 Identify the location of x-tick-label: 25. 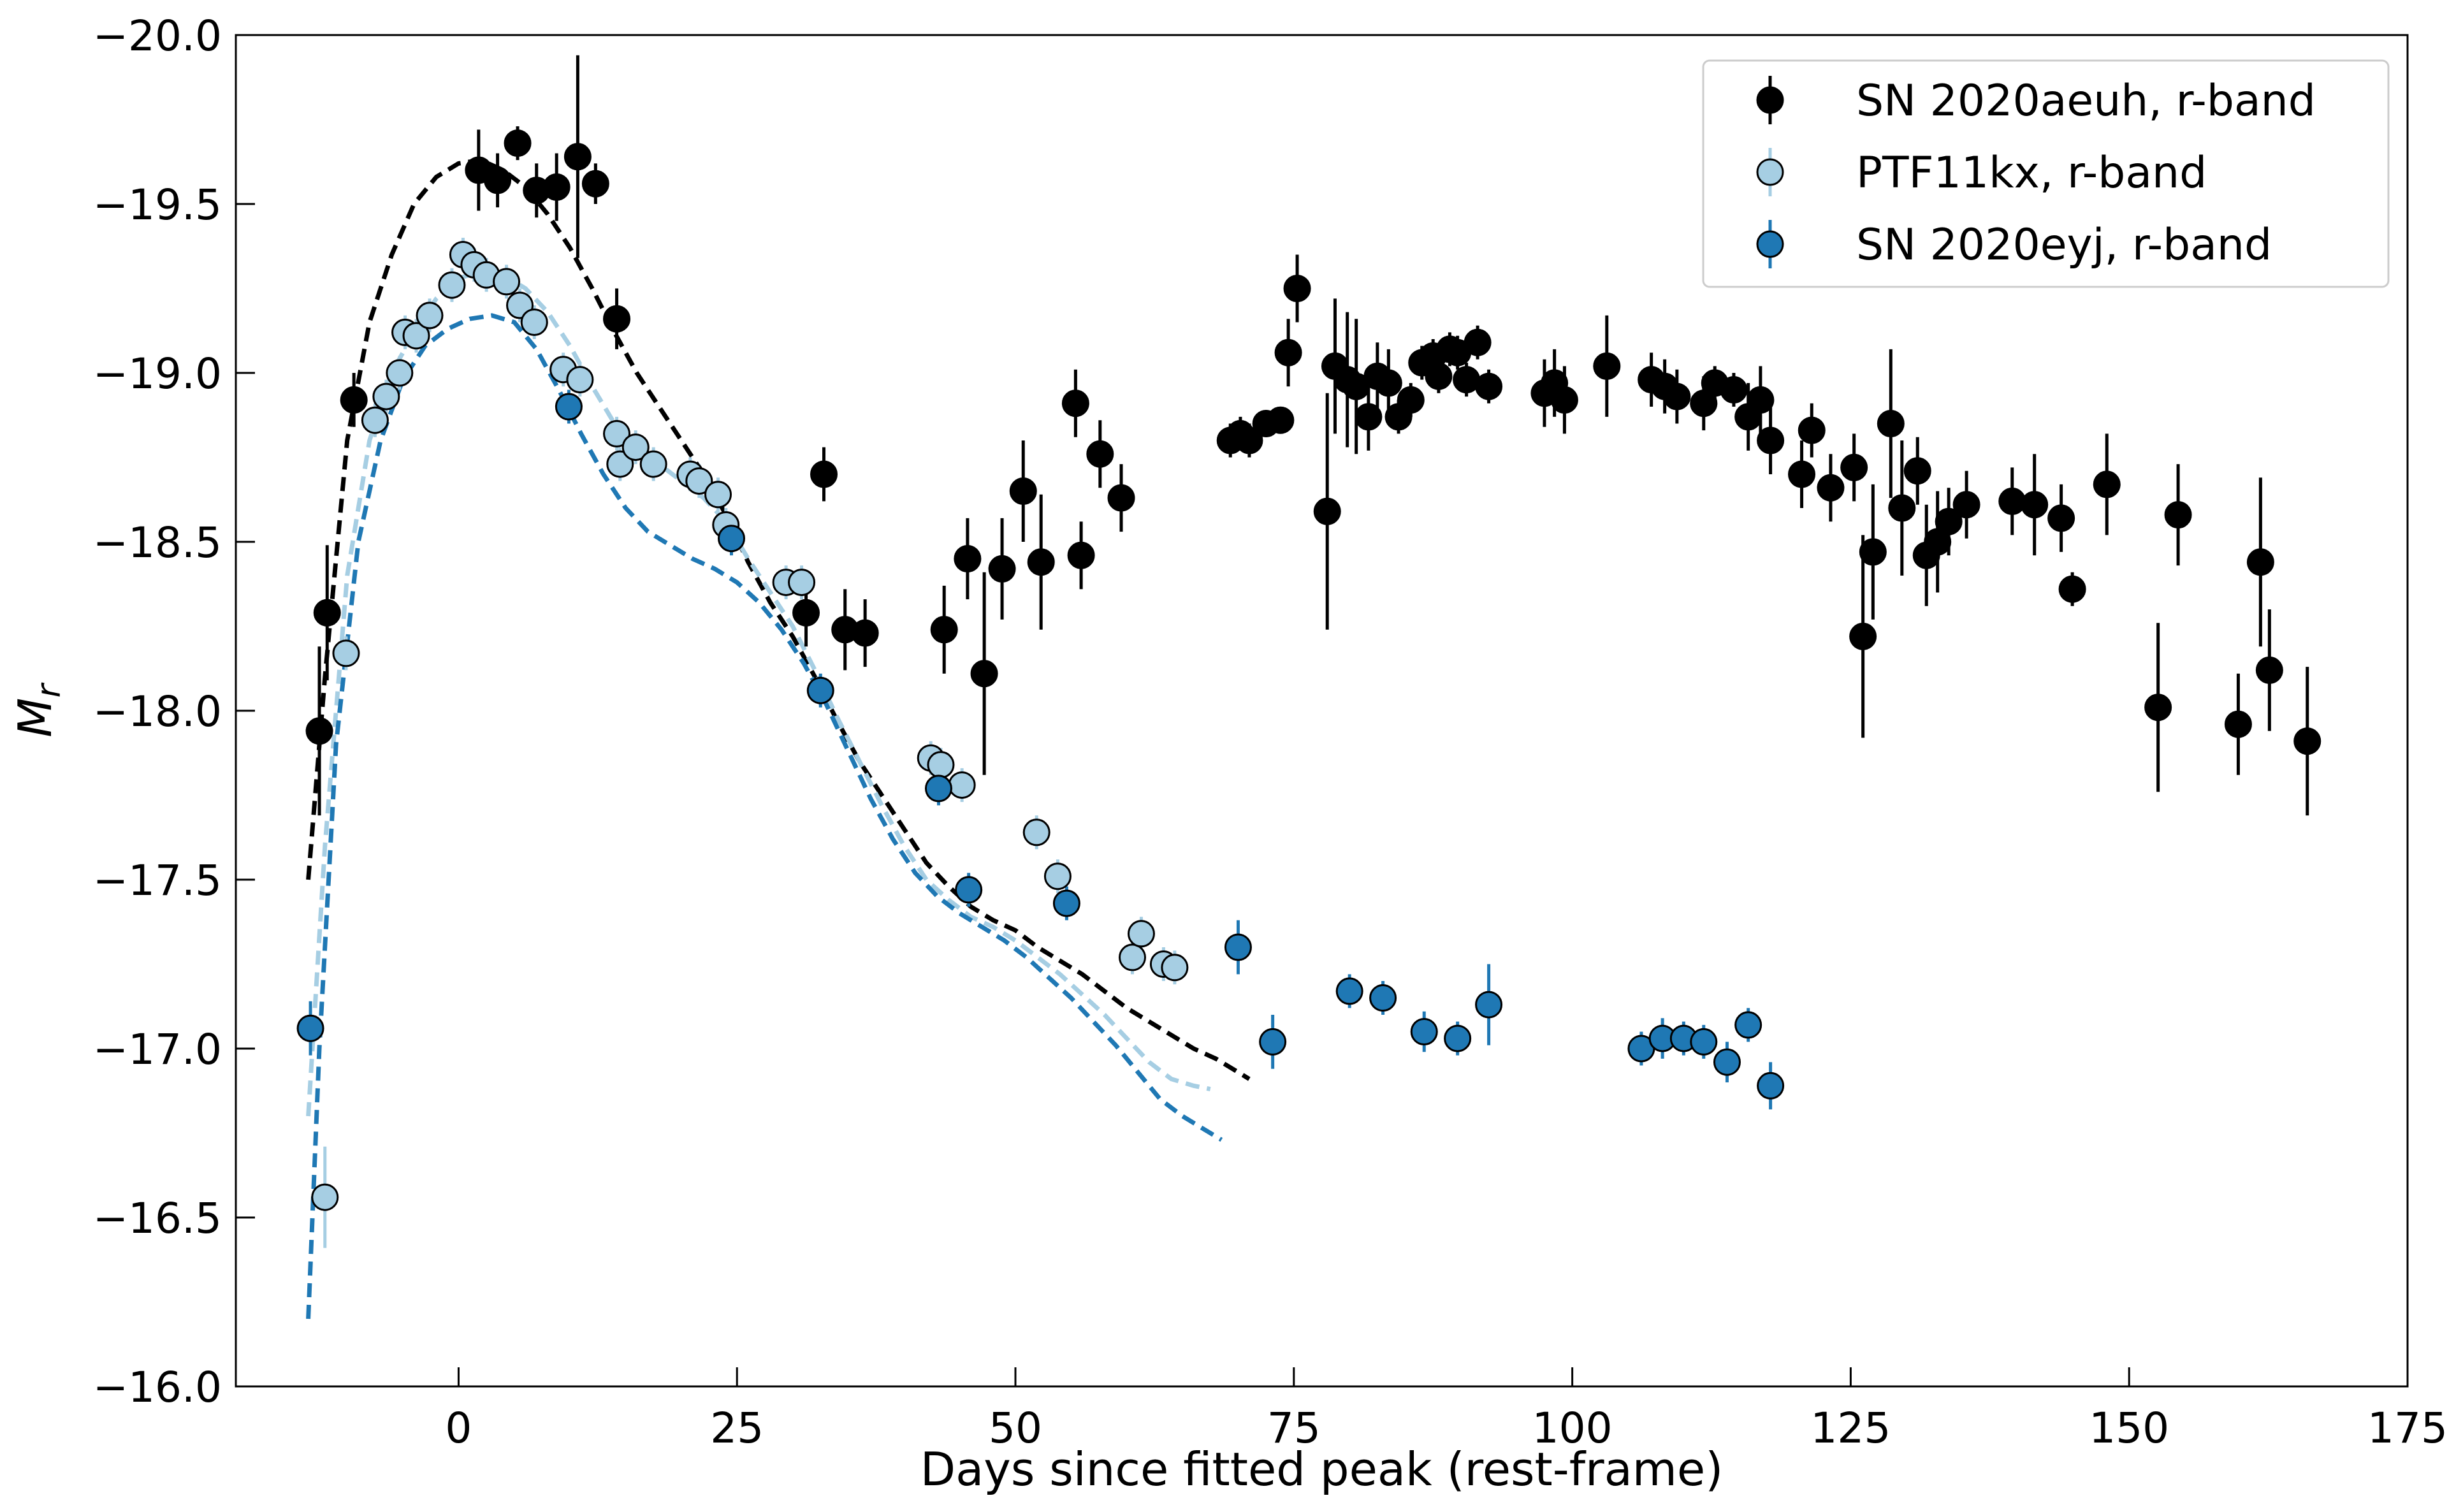
(737, 1428).